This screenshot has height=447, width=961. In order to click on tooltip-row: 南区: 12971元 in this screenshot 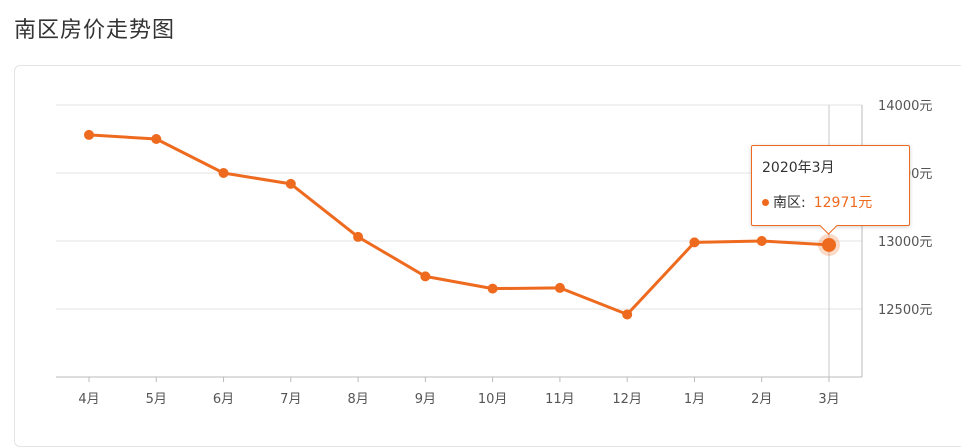, I will do `click(817, 202)`.